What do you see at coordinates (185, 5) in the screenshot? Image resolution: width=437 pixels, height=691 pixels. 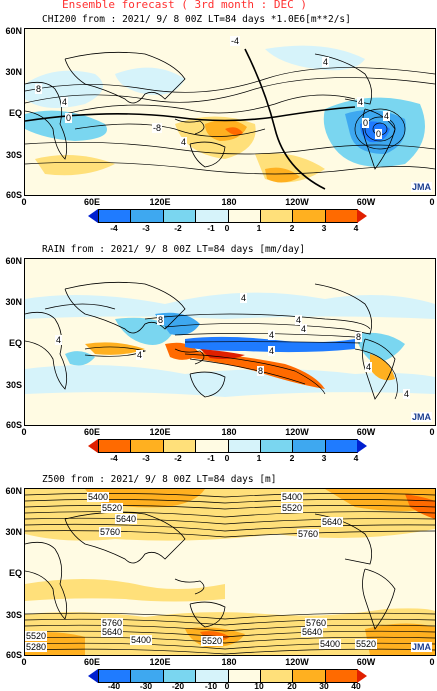 I see `page-title: Ensemble forecast ( 3rd month : DEC )` at bounding box center [185, 5].